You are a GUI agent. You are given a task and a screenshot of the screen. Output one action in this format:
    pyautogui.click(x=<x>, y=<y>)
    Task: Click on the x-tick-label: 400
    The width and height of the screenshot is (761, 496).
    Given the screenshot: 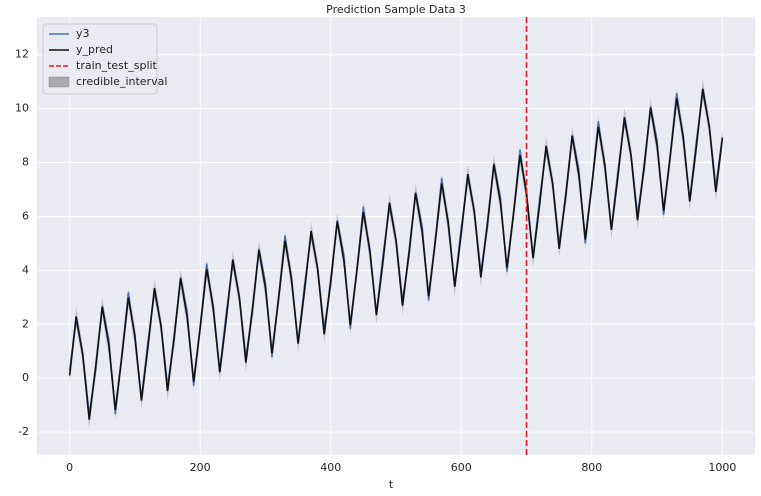 What is the action you would take?
    pyautogui.click(x=330, y=467)
    